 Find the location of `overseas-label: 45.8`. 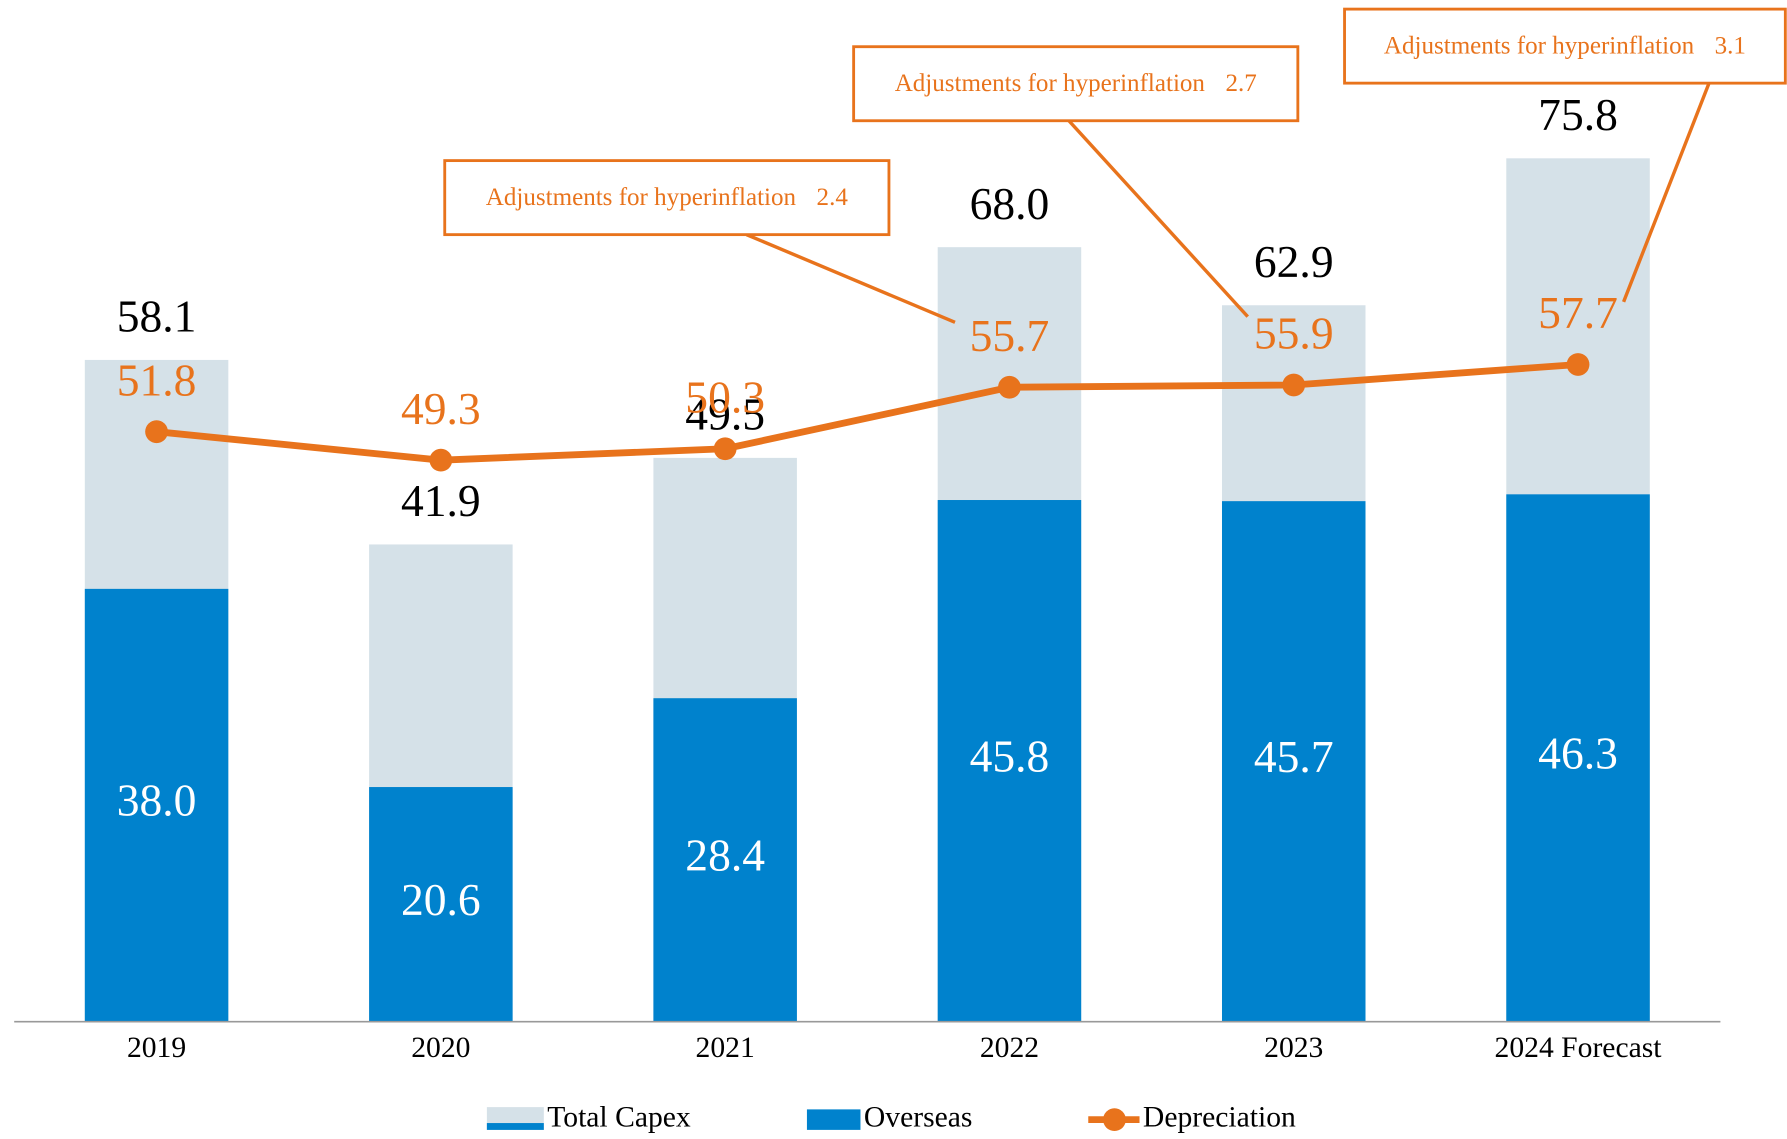

overseas-label: 45.8 is located at coordinates (1010, 755).